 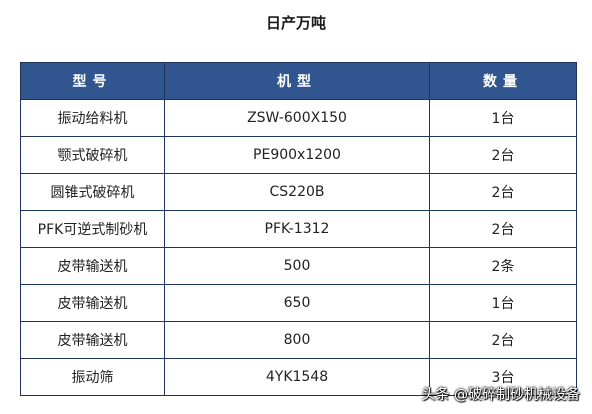 What do you see at coordinates (295, 23) in the screenshot?
I see `page-title: 日产万吨` at bounding box center [295, 23].